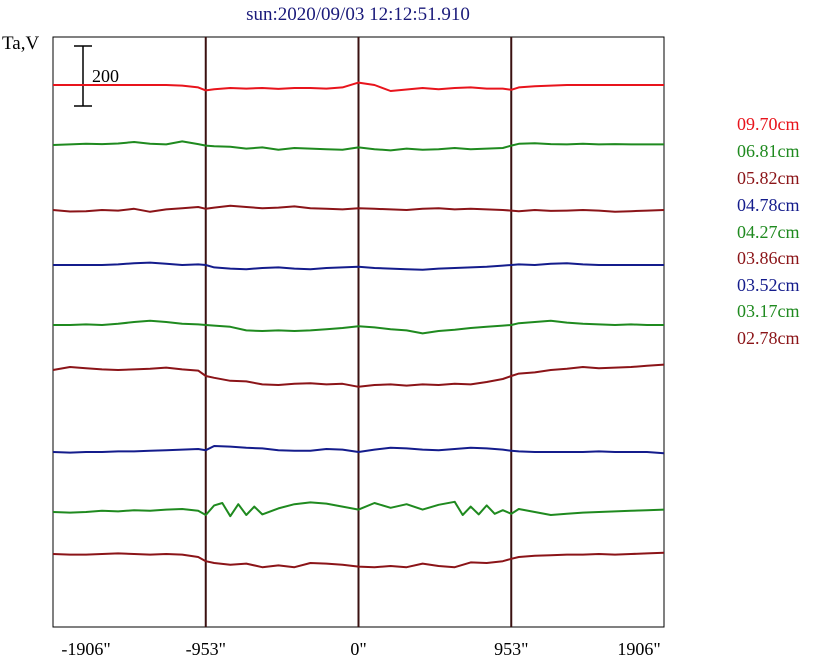 The height and width of the screenshot is (662, 813). Describe the element at coordinates (768, 338) in the screenshot. I see `legend-item-02.78cm: 02.78cm` at that location.